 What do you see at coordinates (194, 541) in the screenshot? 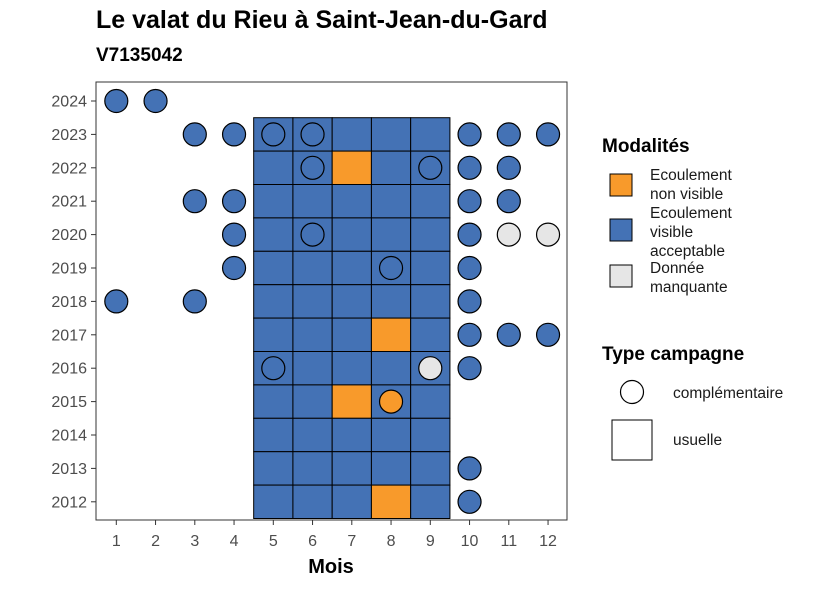
I see `x-tick-label-3: 3` at bounding box center [194, 541].